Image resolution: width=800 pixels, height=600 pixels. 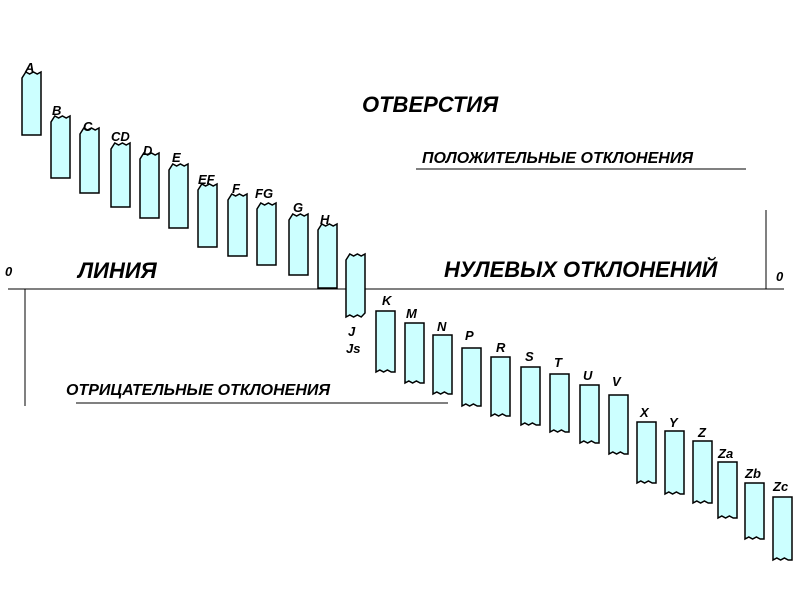 I want to click on field-m: M, so click(x=414, y=345).